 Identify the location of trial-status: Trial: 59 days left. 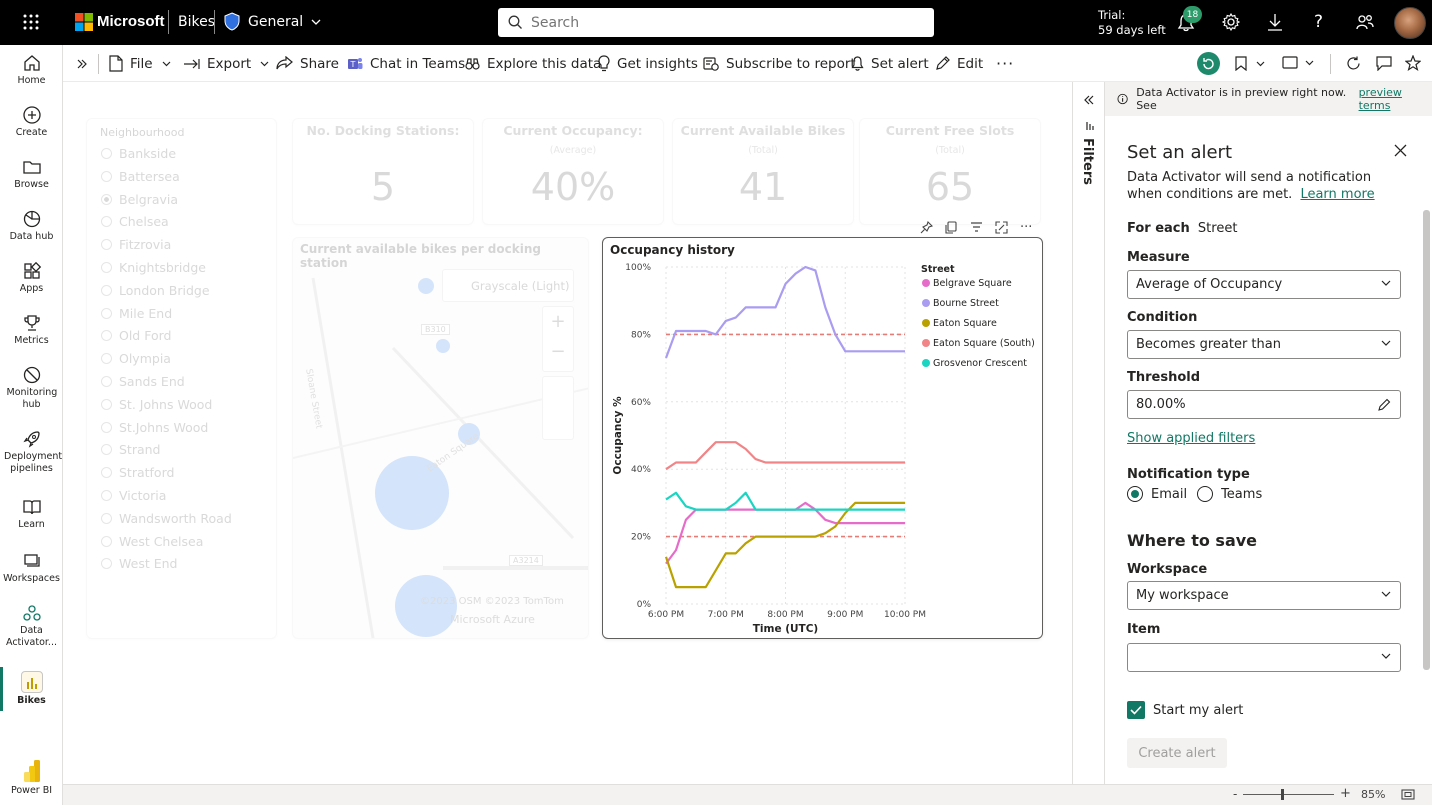
(1132, 23).